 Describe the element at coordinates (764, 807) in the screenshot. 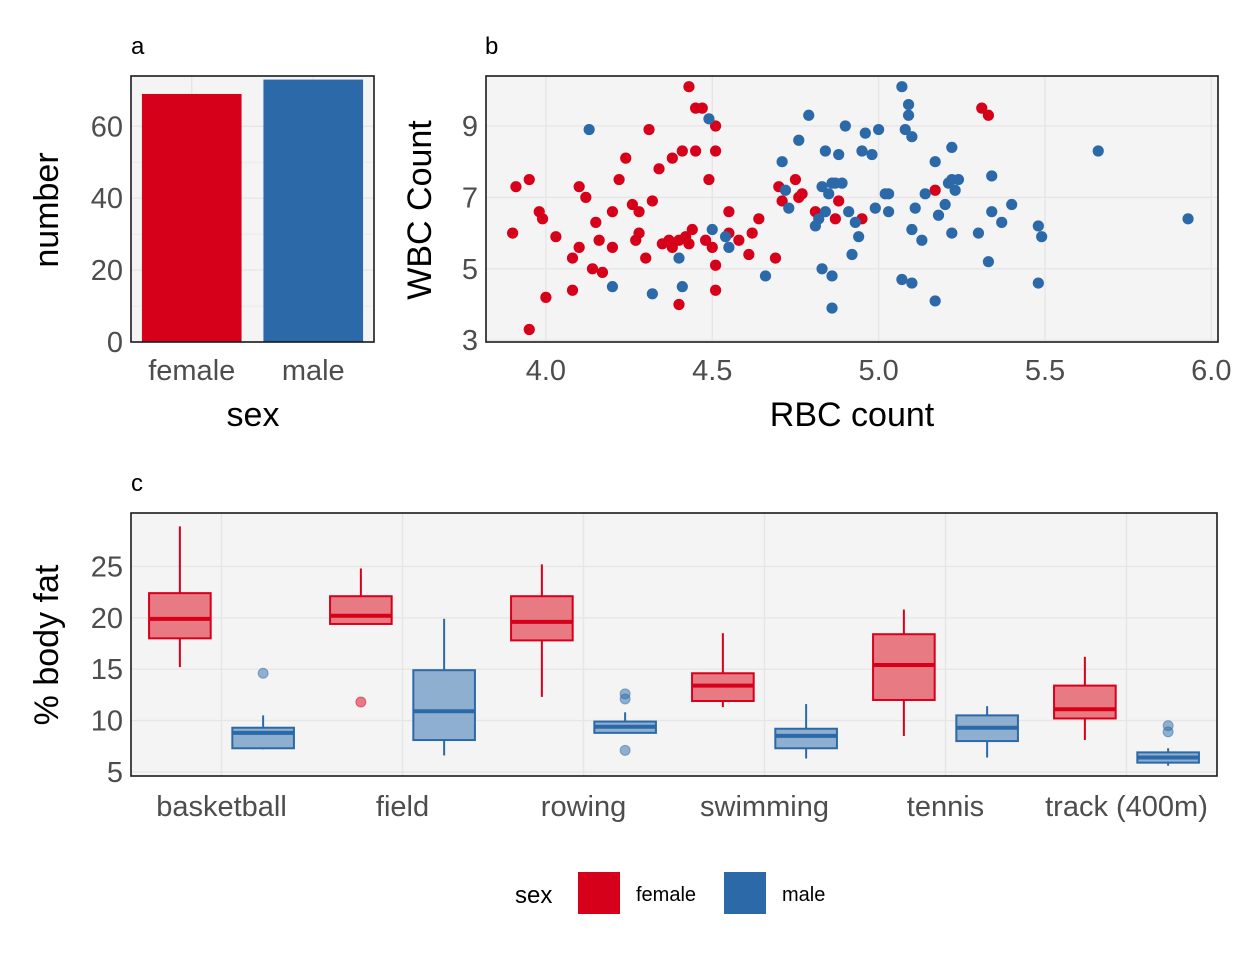

I see `x-tick-label: swimming` at that location.